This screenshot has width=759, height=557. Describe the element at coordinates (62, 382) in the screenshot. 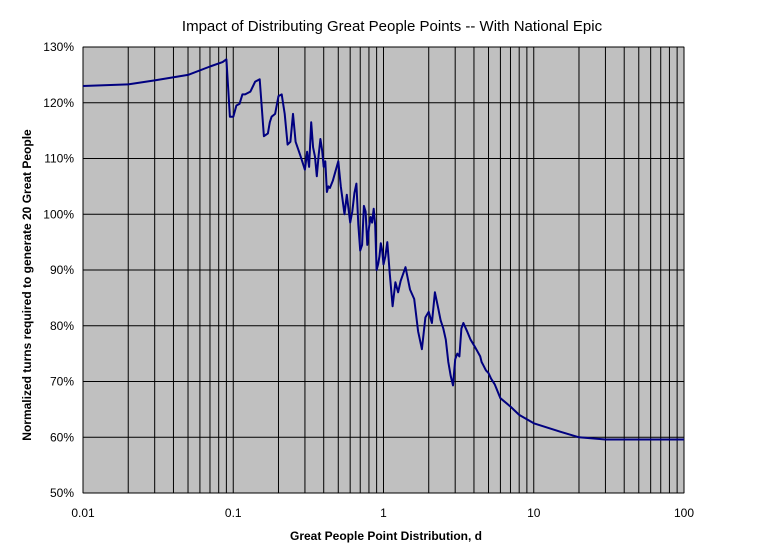

I see `y-tick-label: 70%` at that location.